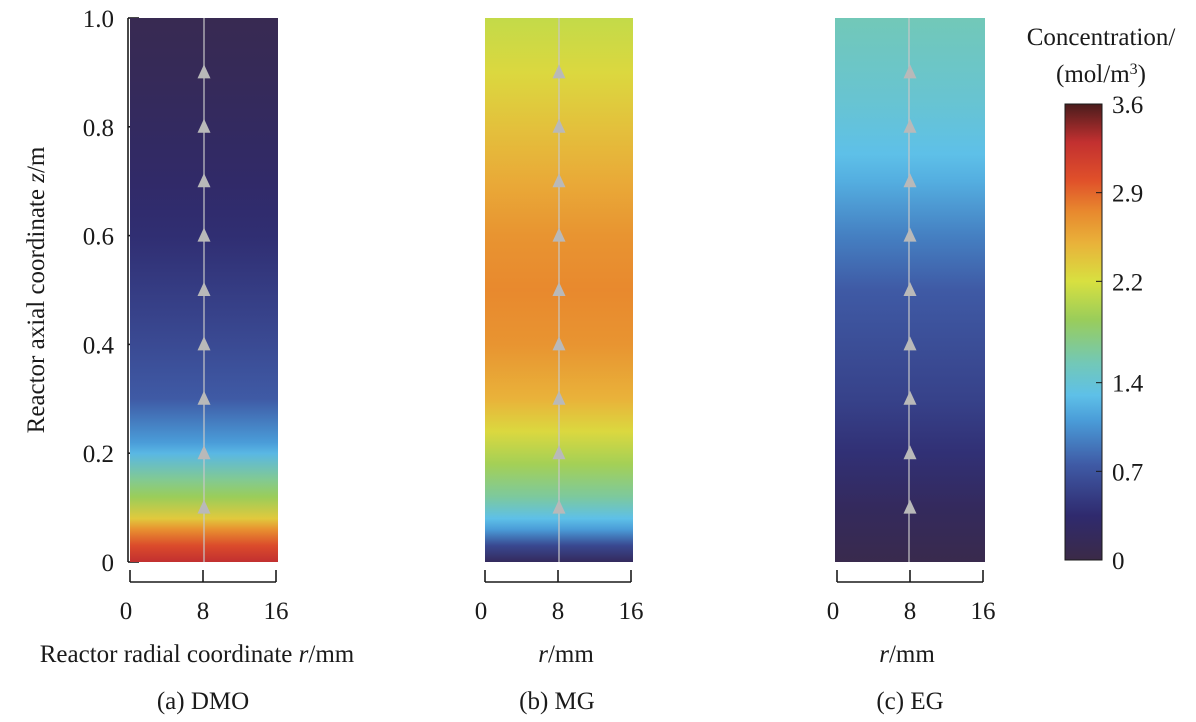 The width and height of the screenshot is (1196, 722). Describe the element at coordinates (884, 654) in the screenshot. I see `x-label-italic-eg: r` at that location.